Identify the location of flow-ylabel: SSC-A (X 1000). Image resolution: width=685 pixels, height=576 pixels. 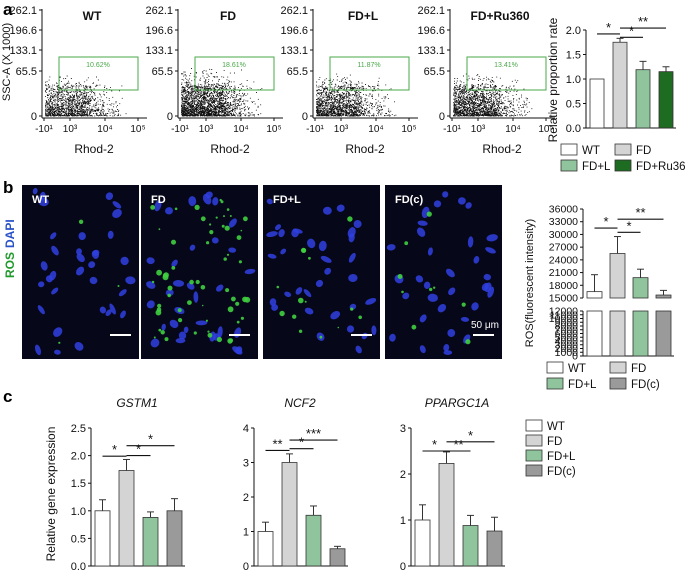
(7, 62).